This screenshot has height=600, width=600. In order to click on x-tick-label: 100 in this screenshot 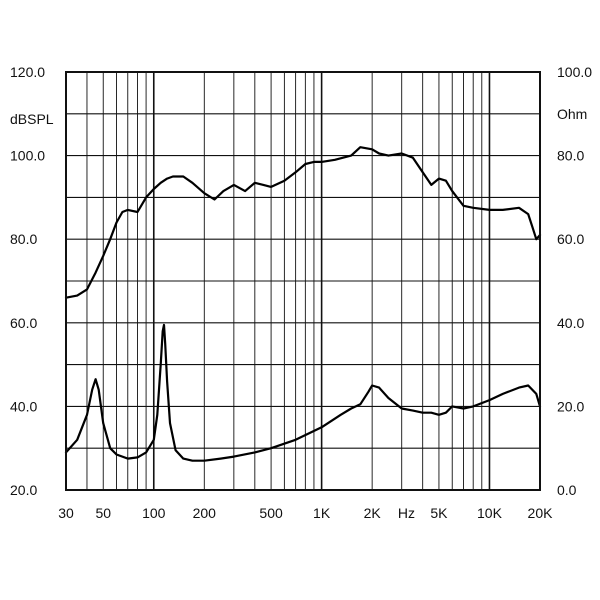, I will do `click(154, 513)`.